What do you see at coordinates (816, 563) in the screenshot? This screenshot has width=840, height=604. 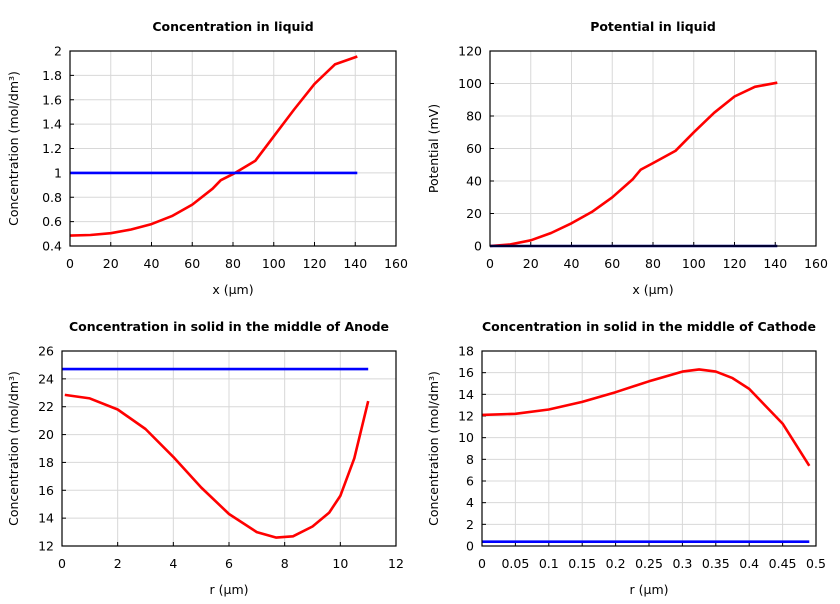 I see `x-tick-label: 0.5` at bounding box center [816, 563].